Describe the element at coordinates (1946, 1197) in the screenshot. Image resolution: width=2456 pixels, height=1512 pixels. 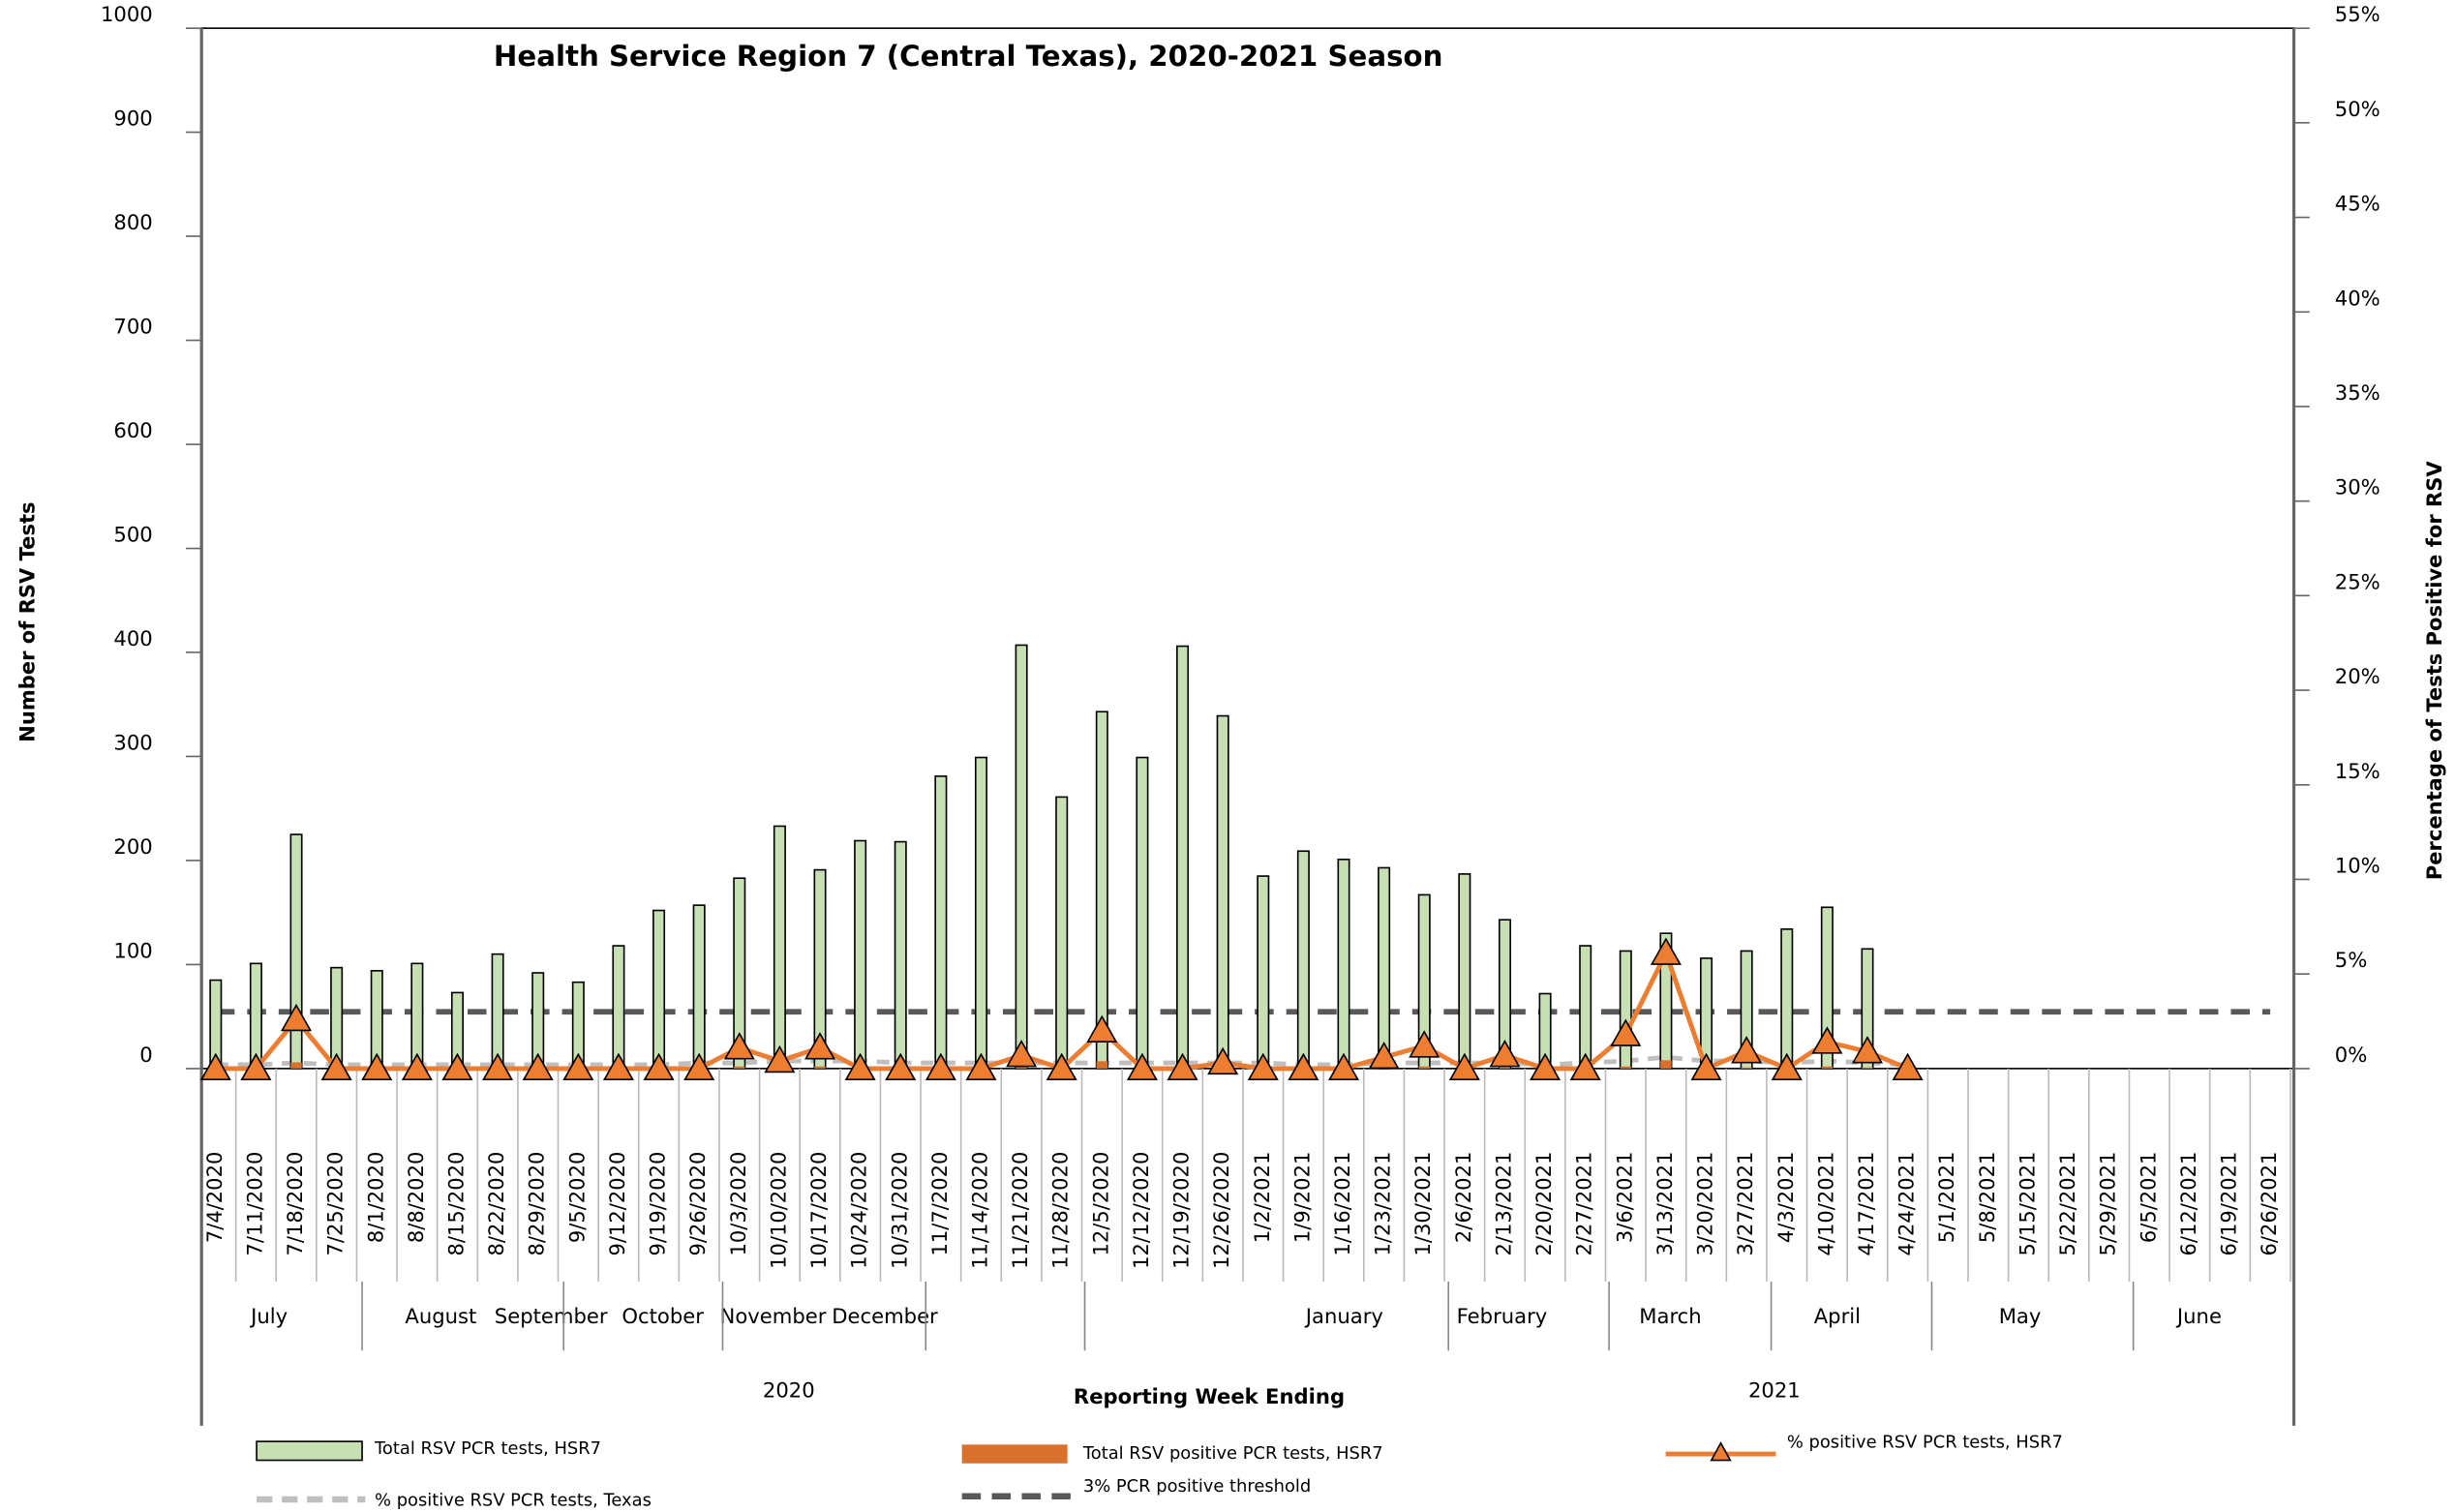
I see `x-tick-label: 5/1/2021` at that location.